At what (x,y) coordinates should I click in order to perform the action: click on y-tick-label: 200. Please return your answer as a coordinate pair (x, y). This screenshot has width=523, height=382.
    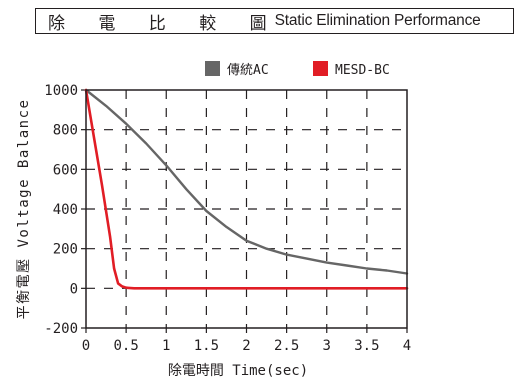
    Looking at the image, I should click on (65, 250).